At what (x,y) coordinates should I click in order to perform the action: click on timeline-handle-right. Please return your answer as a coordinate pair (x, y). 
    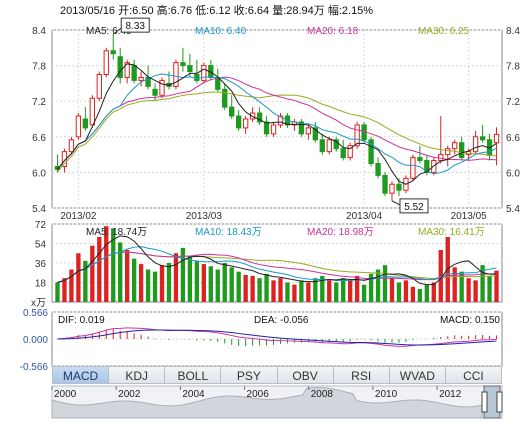
    Looking at the image, I should click on (499, 402).